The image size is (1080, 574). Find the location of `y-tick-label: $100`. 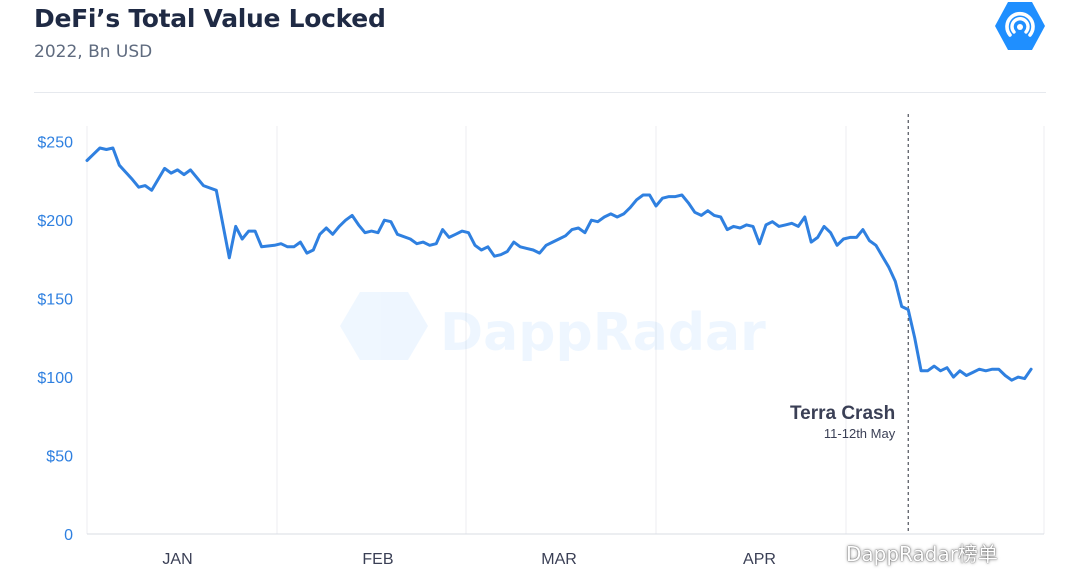

y-tick-label: $100 is located at coordinates (55, 378).